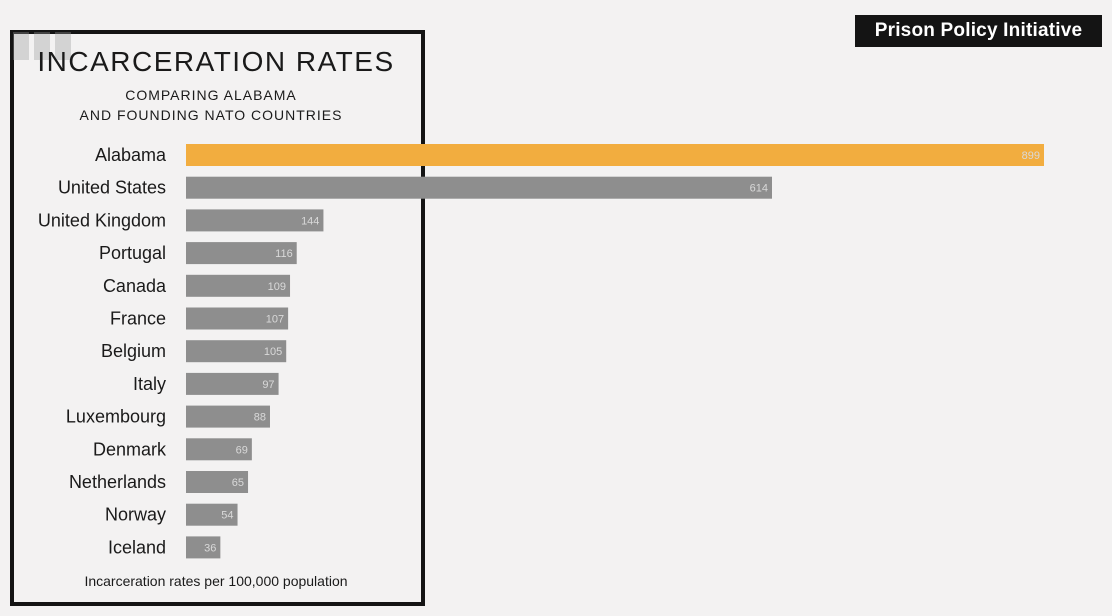  I want to click on value-label-canada: 109, so click(277, 287).